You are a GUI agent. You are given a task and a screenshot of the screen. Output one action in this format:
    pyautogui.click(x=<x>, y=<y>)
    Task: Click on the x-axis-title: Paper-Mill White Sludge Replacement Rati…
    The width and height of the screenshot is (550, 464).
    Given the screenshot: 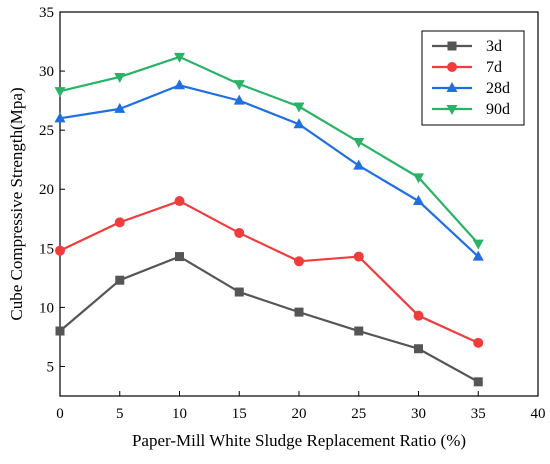 What is the action you would take?
    pyautogui.click(x=299, y=440)
    